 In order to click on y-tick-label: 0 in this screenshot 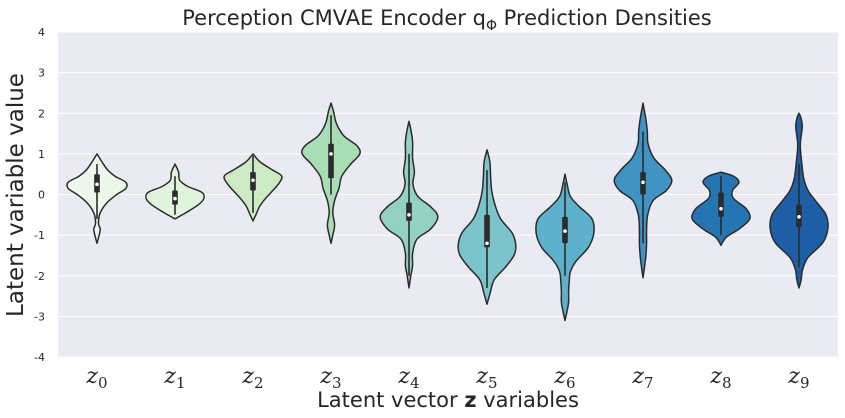, I will do `click(41, 195)`.